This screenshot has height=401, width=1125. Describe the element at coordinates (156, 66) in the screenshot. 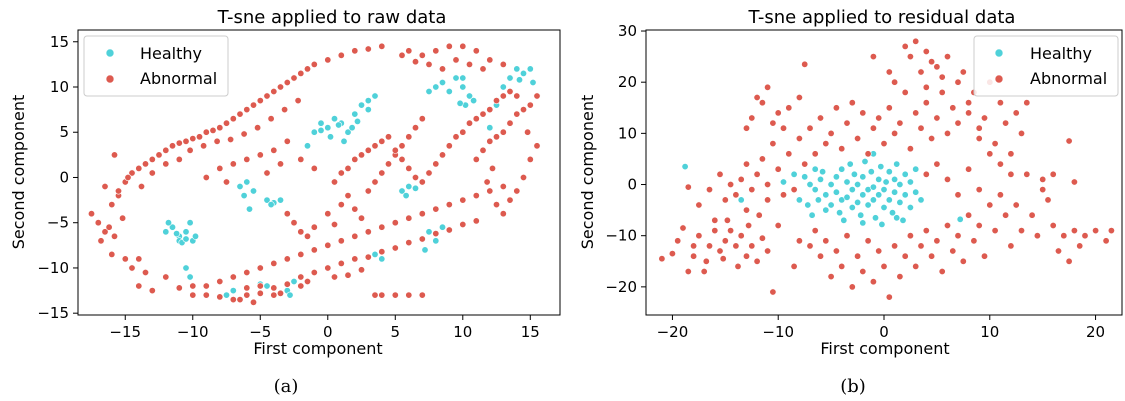

I see `legend-raw: Healthy Abnormal` at that location.